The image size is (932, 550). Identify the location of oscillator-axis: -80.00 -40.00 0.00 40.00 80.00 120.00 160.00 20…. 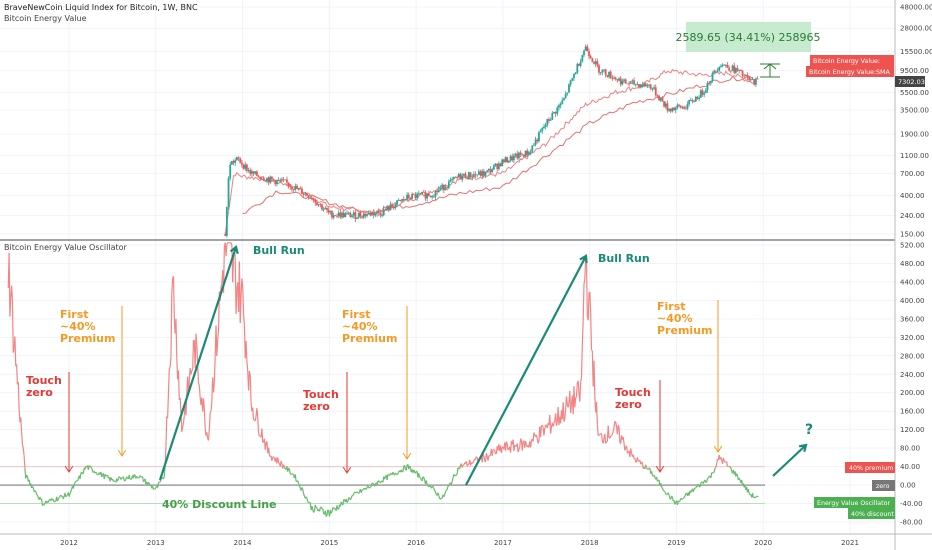
(912, 384).